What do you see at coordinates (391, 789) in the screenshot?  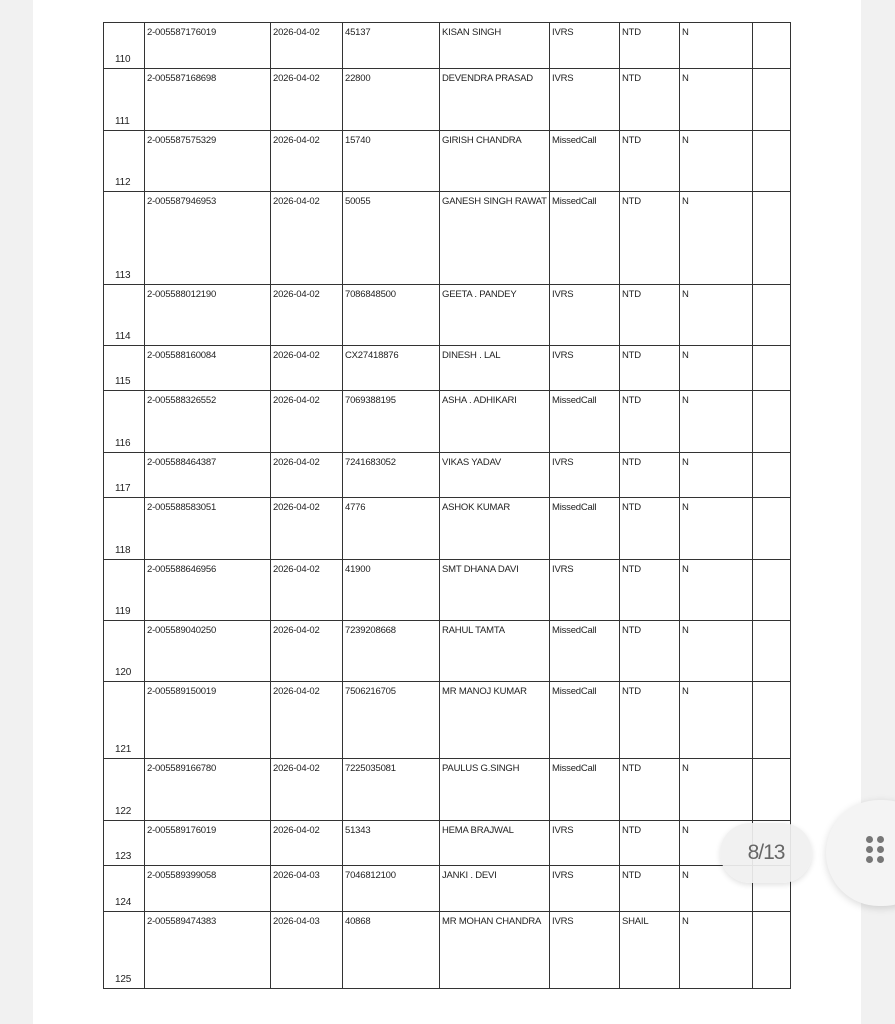 I see `cell-account-number: 7225035081` at bounding box center [391, 789].